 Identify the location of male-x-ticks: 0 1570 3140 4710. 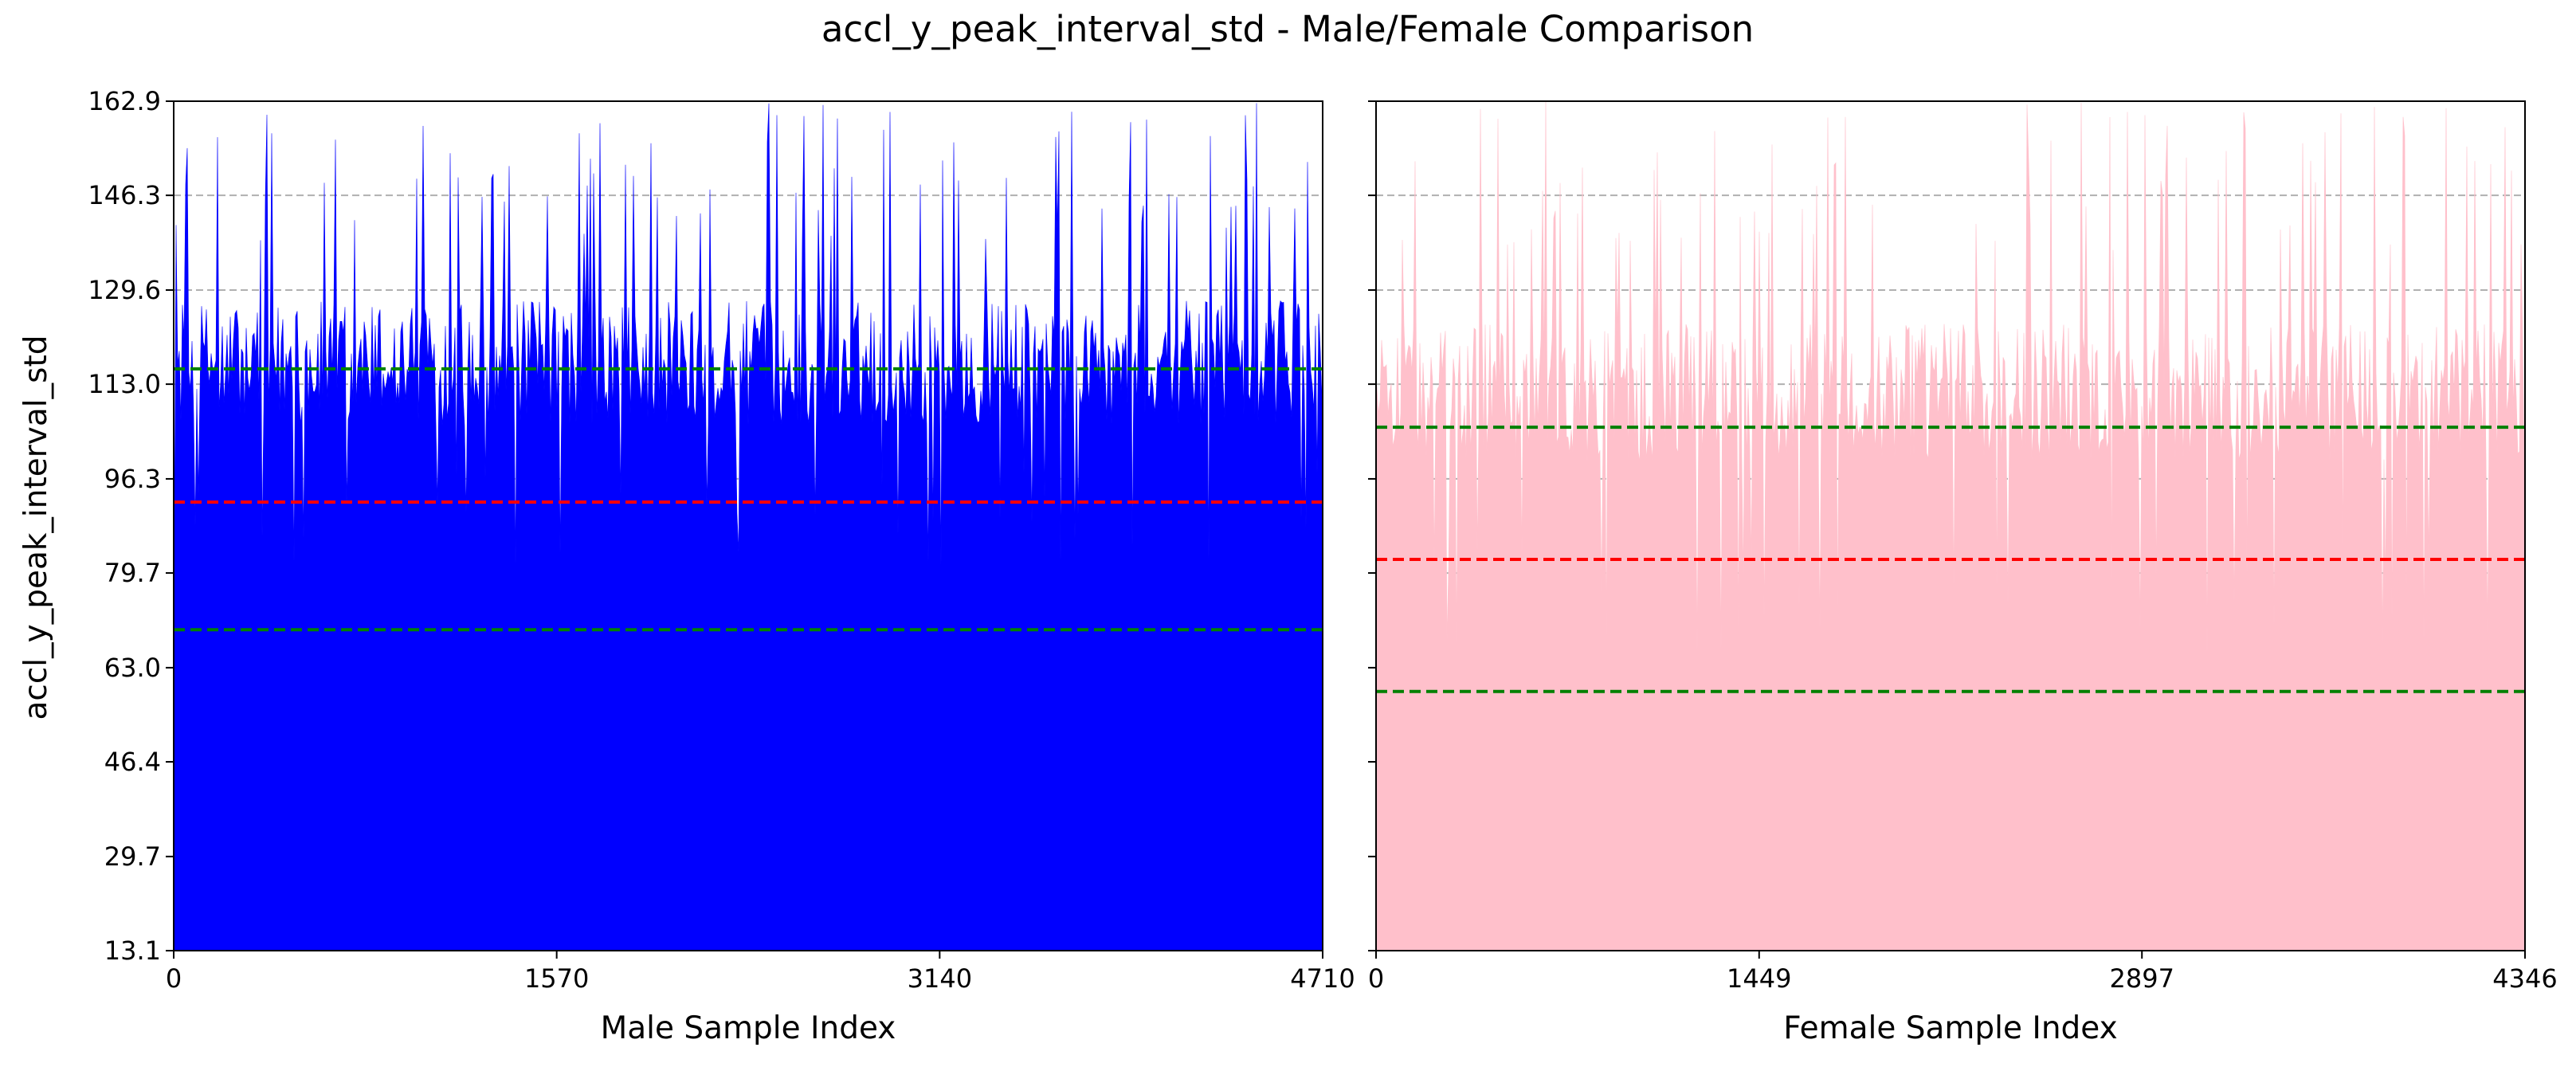
(760, 972).